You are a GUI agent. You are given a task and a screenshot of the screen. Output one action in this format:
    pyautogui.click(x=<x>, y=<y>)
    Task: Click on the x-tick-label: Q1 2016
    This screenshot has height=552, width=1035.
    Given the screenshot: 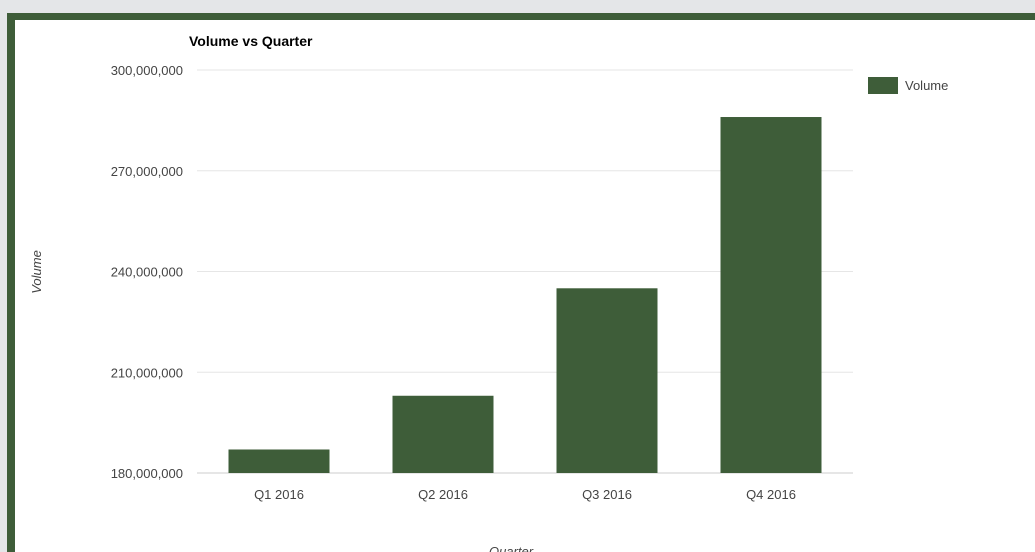 What is the action you would take?
    pyautogui.click(x=279, y=494)
    